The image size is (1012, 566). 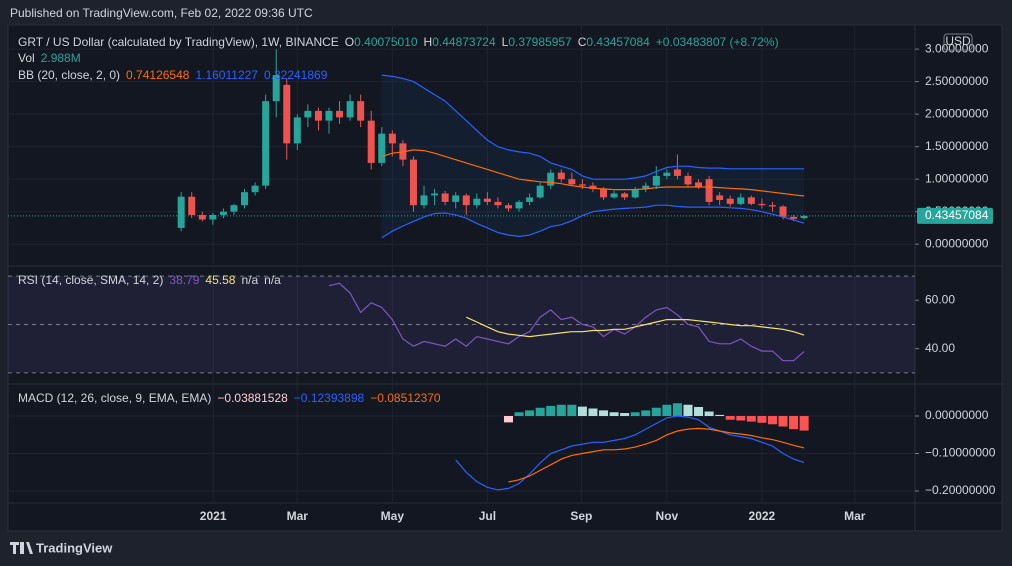 I want to click on y-tick-label: 1.50000000, so click(x=957, y=146).